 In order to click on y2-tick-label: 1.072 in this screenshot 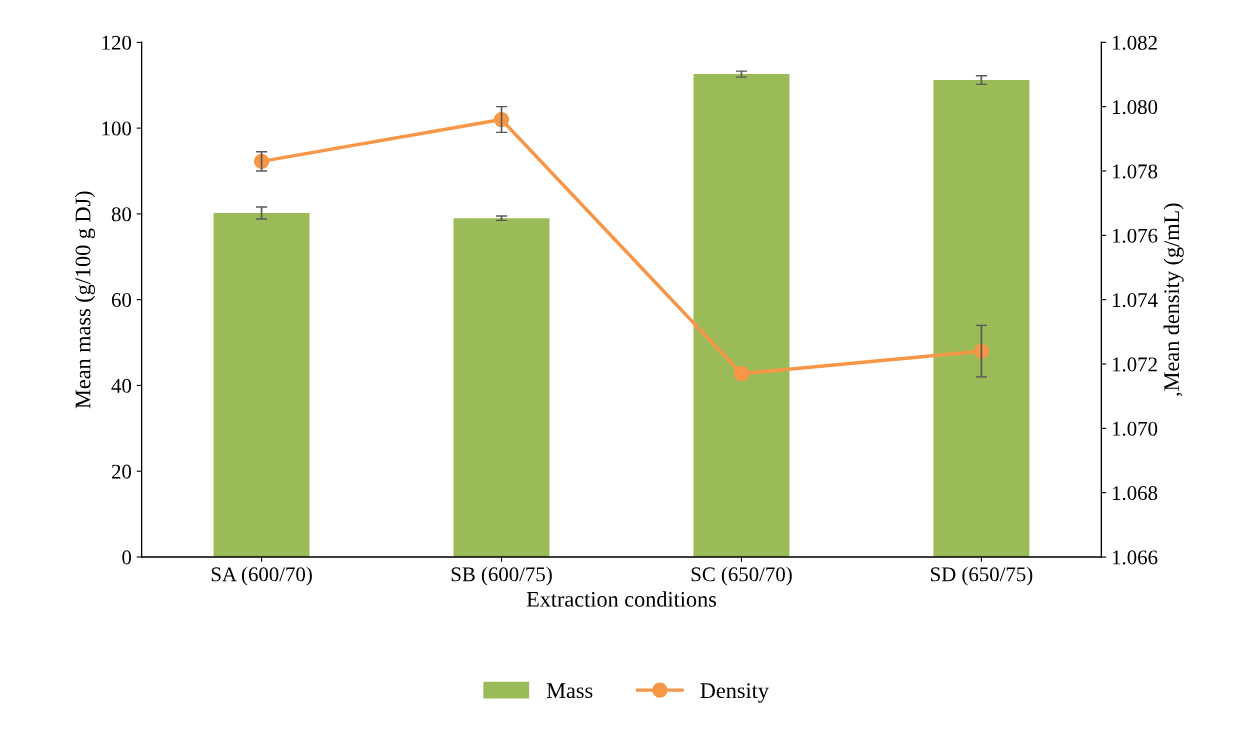, I will do `click(1134, 364)`.